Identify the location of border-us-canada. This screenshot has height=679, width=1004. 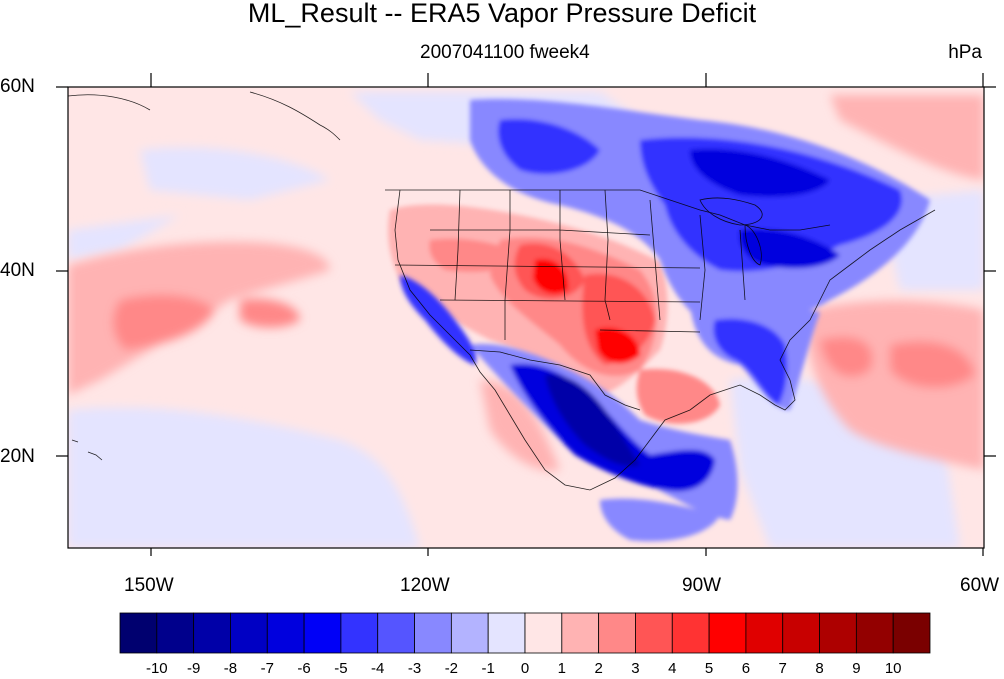
(608, 210).